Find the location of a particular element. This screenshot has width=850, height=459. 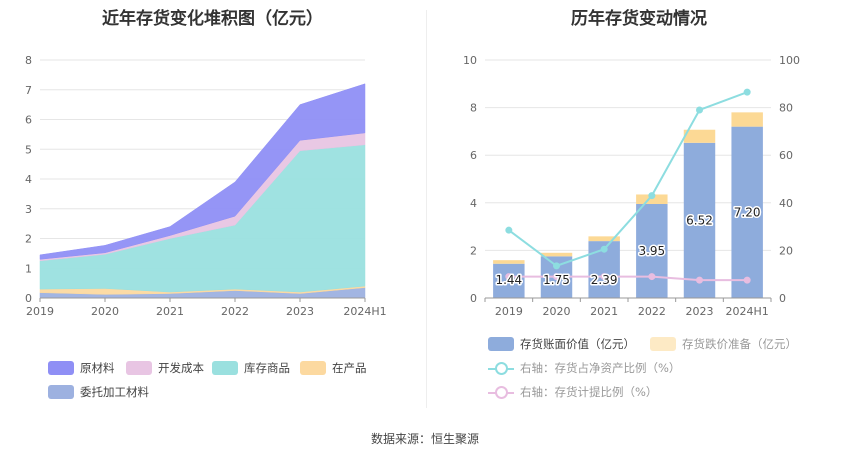

y-tick-label: 6 is located at coordinates (28, 120).